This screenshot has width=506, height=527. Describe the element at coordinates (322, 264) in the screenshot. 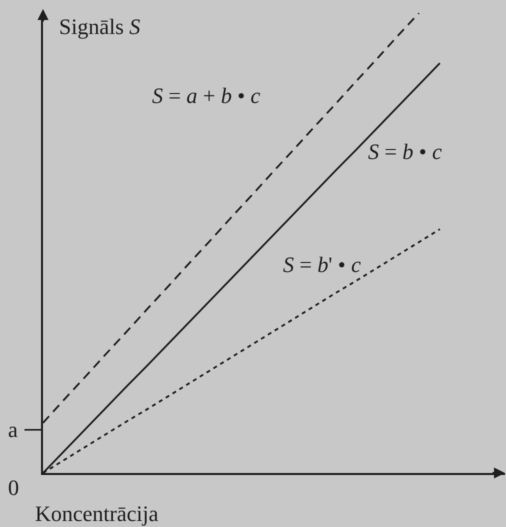

I see `series-label: S = b' • c` at that location.